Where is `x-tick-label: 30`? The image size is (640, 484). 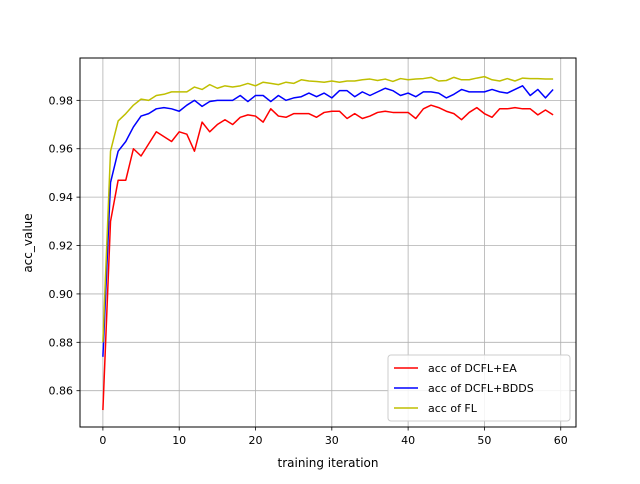
x-tick-label: 30 is located at coordinates (332, 440).